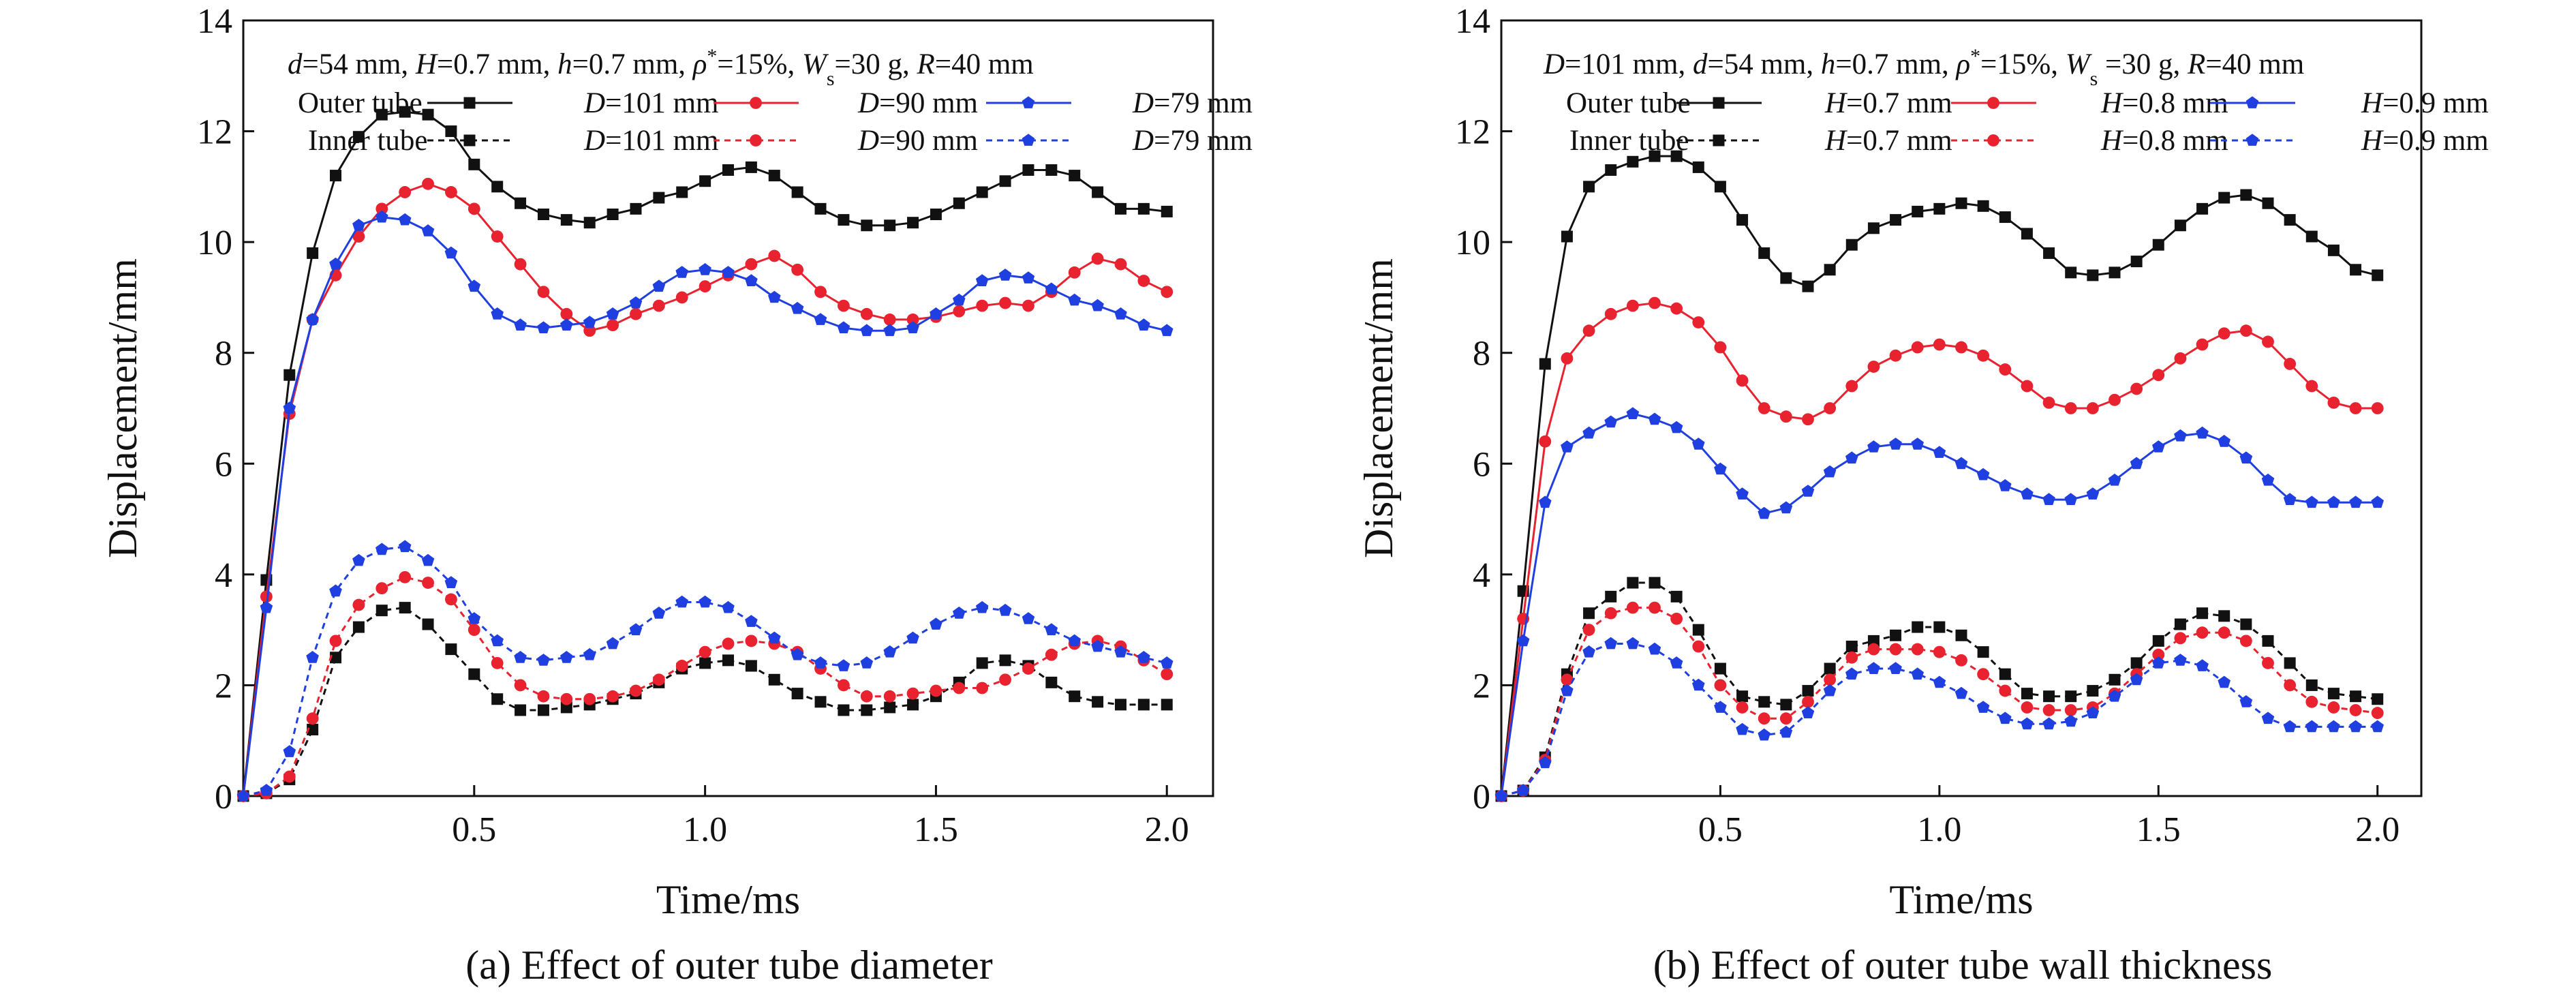 The image size is (2576, 993). I want to click on legend-label: D=101 mm, so click(650, 103).